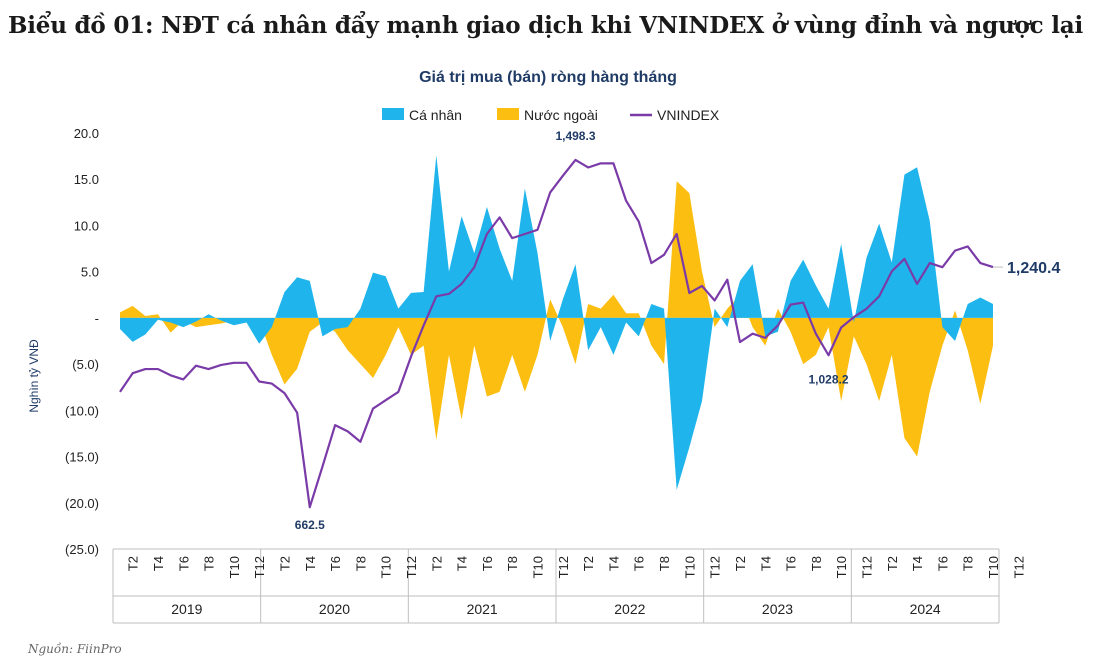 The image size is (1096, 668). What do you see at coordinates (925, 609) in the screenshot?
I see `x-year-label: 2024` at bounding box center [925, 609].